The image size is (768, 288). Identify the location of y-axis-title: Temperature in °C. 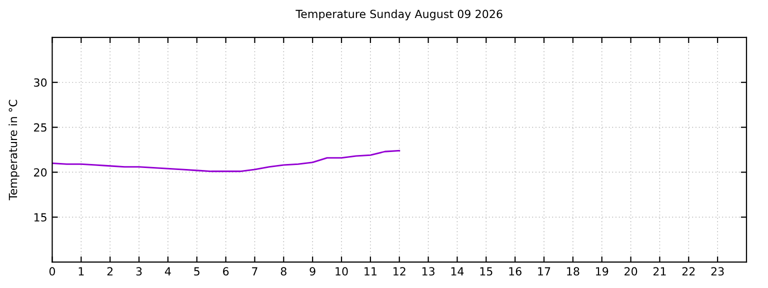
(14, 150).